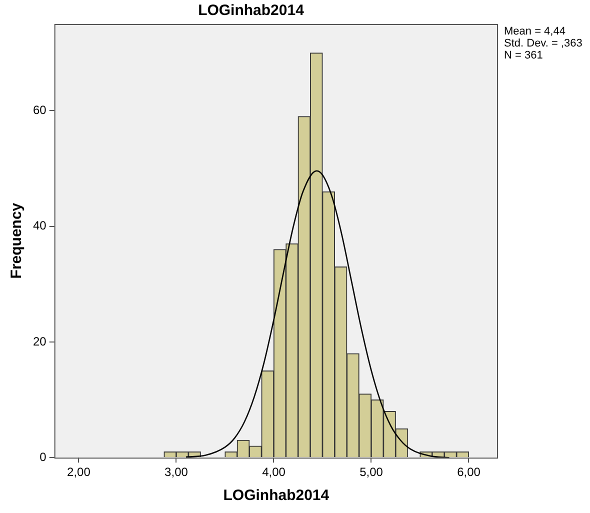  Describe the element at coordinates (176, 472) in the screenshot. I see `x-tick-label: 3,00` at that location.